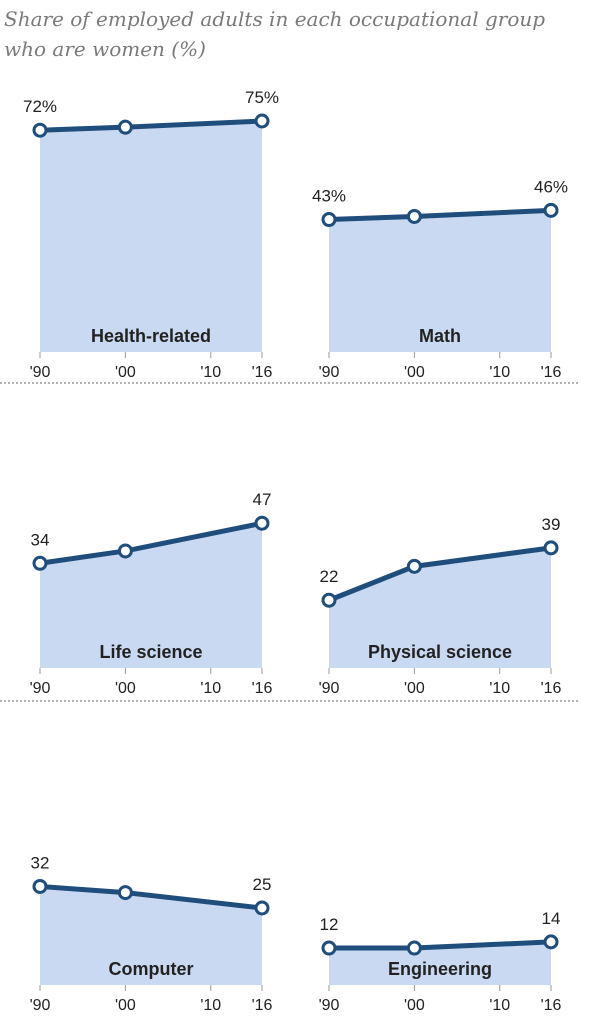  I want to click on math-tick-label-2000: '00, so click(414, 372).